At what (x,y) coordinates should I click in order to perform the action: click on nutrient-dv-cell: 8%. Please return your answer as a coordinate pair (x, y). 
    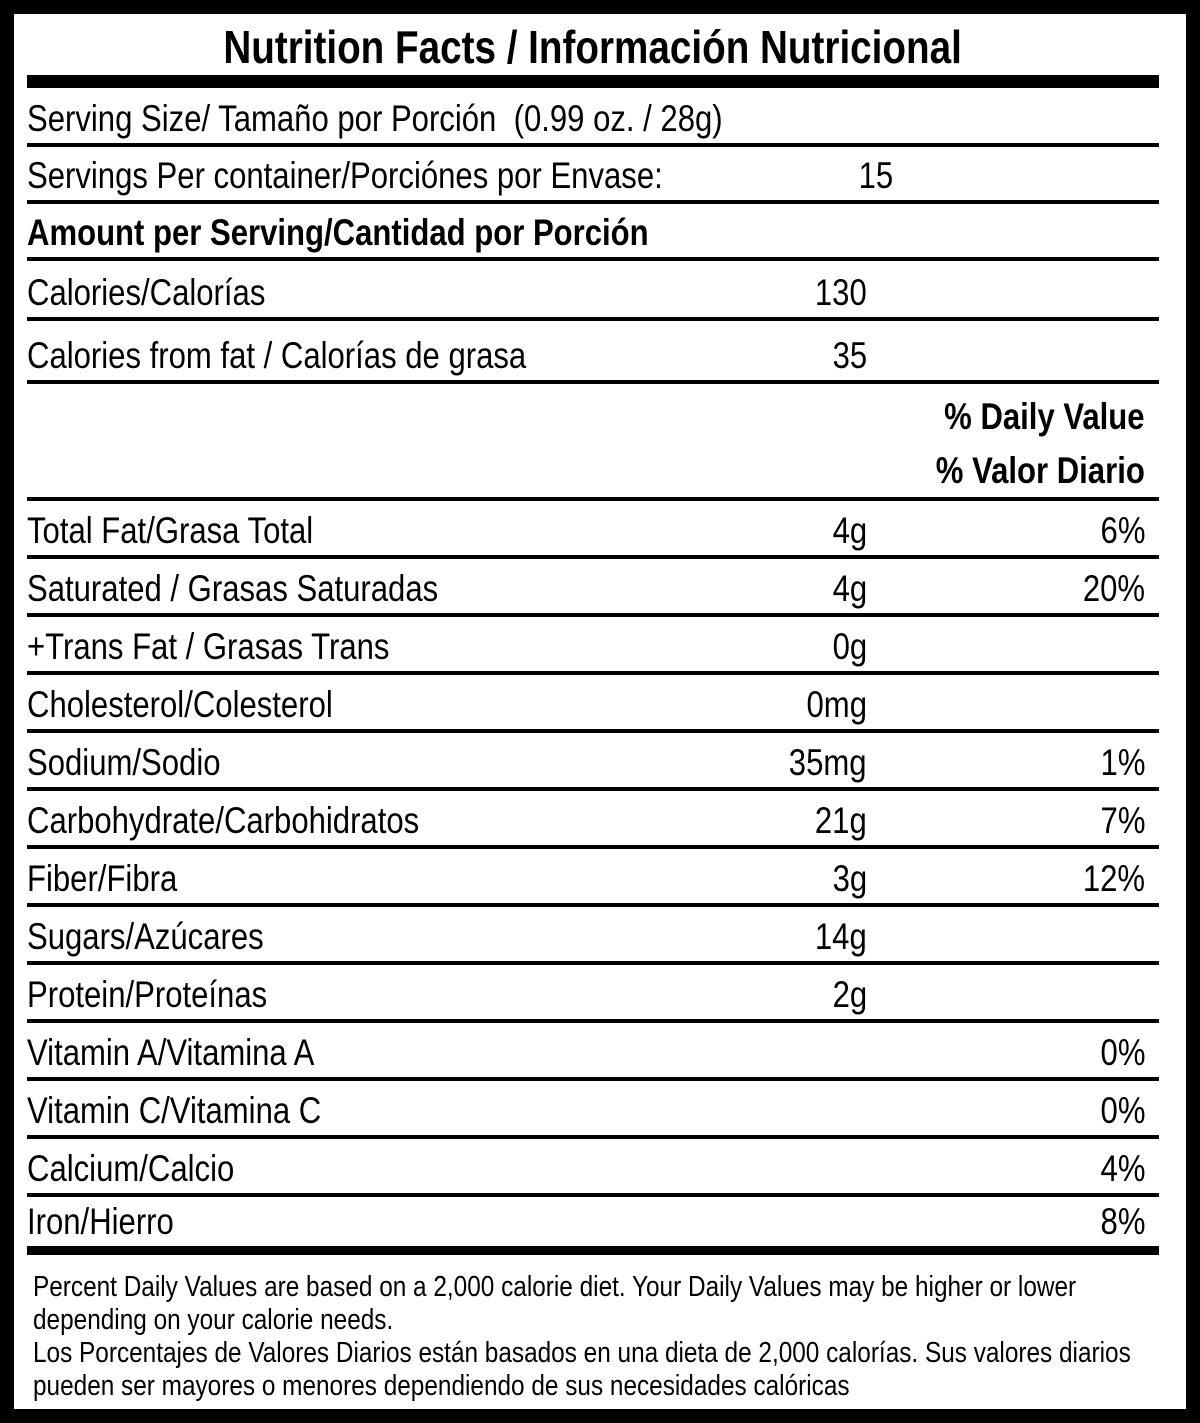
    Looking at the image, I should click on (1013, 1221).